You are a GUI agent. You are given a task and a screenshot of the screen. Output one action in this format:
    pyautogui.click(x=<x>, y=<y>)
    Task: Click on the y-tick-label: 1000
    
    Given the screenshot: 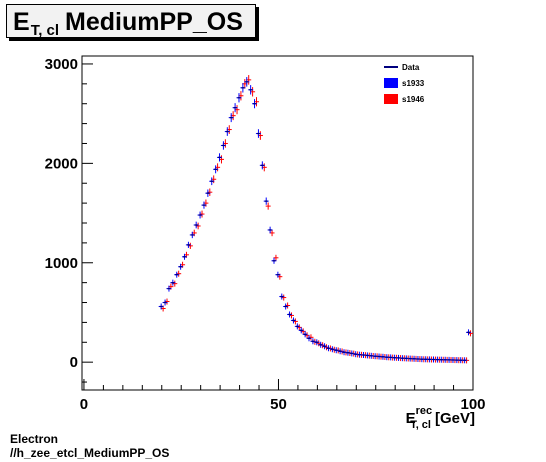 What is the action you would take?
    pyautogui.click(x=61, y=263)
    